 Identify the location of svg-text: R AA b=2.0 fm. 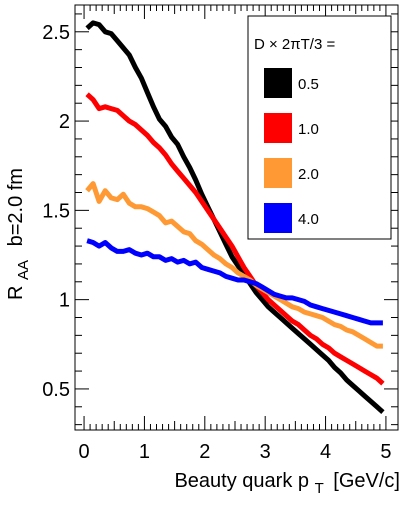
(19, 234).